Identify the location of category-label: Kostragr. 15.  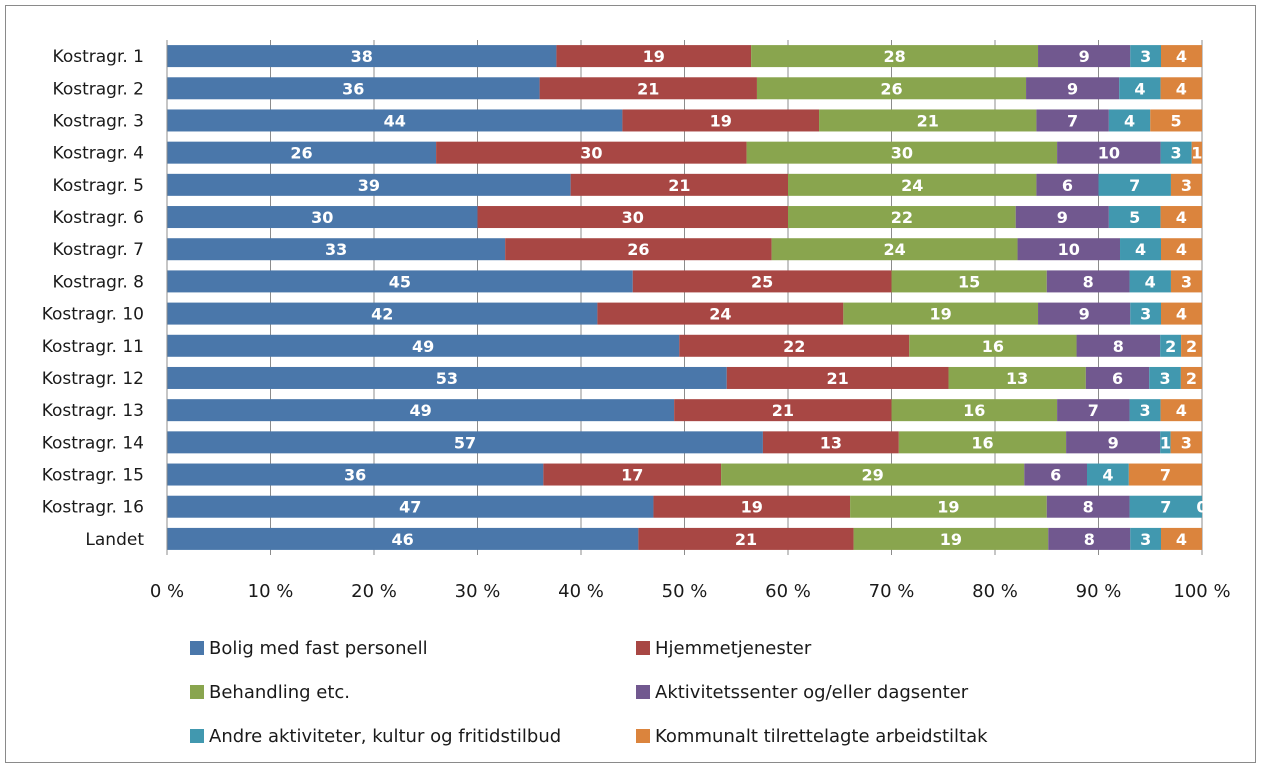
(93, 476).